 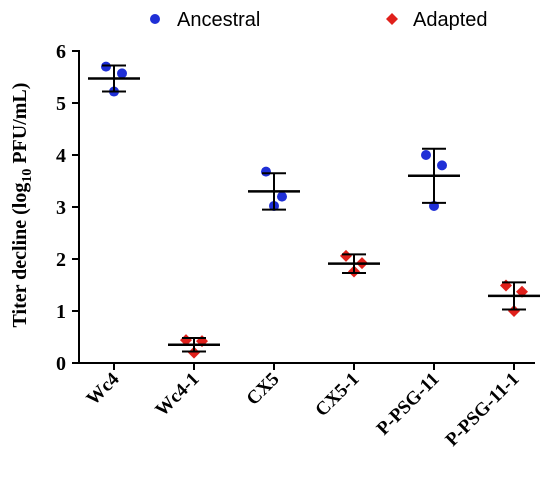 What do you see at coordinates (20, 255) in the screenshot?
I see `y-axis-title-prefix: Titer decline (log` at bounding box center [20, 255].